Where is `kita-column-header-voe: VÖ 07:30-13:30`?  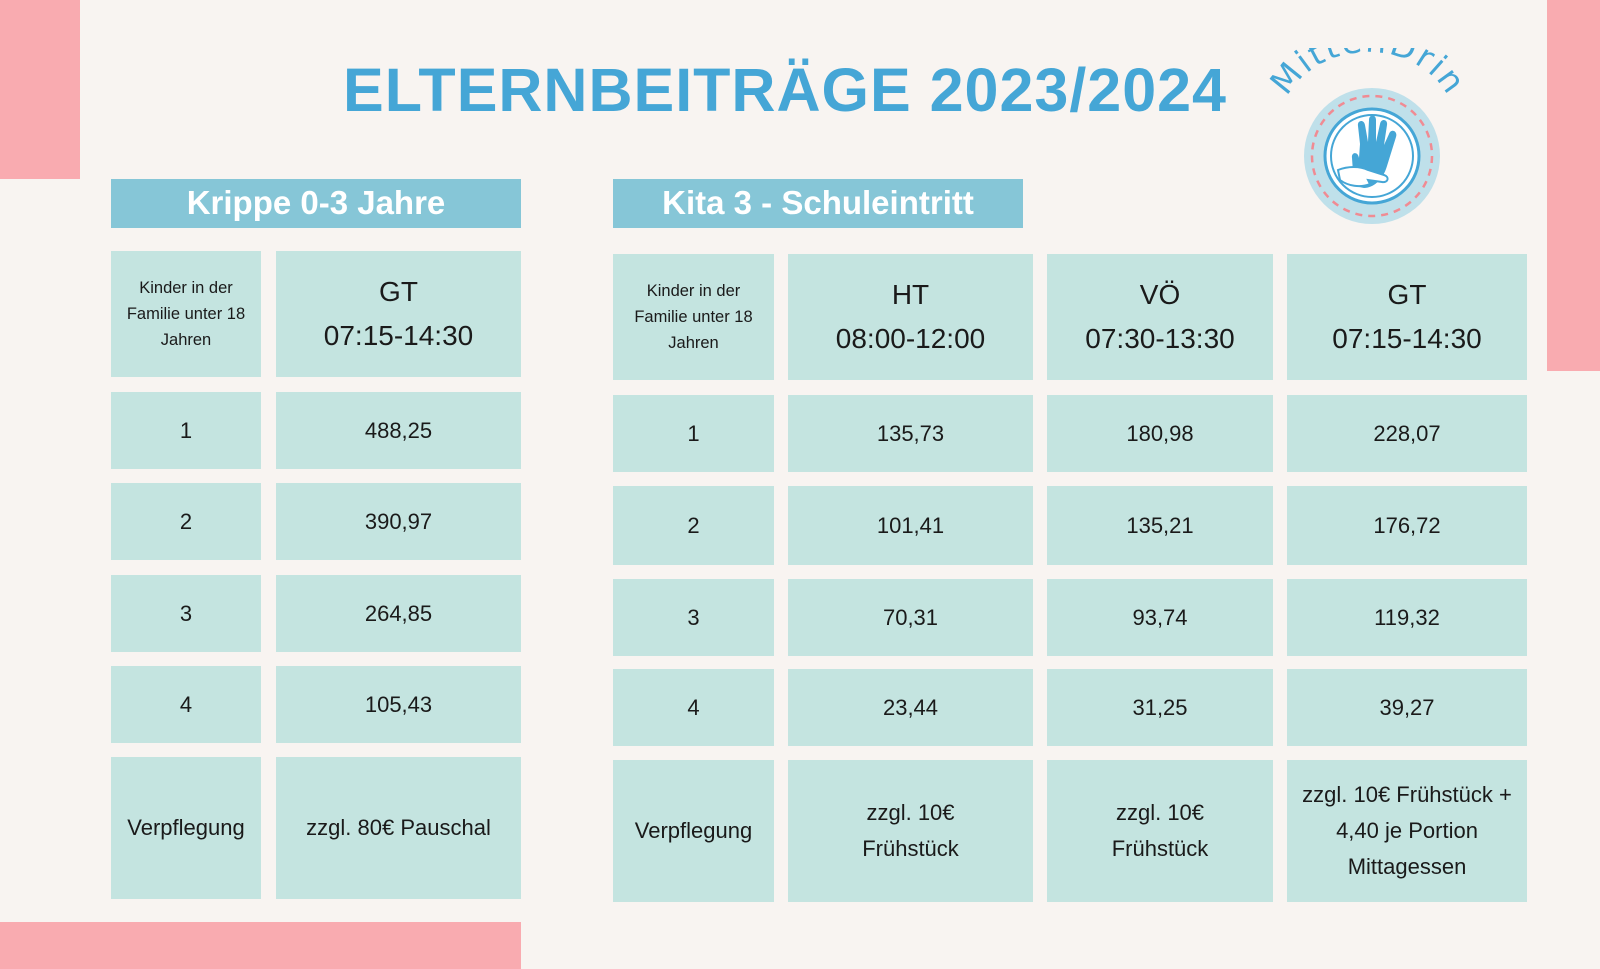 kita-column-header-voe: VÖ 07:30-13:30 is located at coordinates (1160, 317).